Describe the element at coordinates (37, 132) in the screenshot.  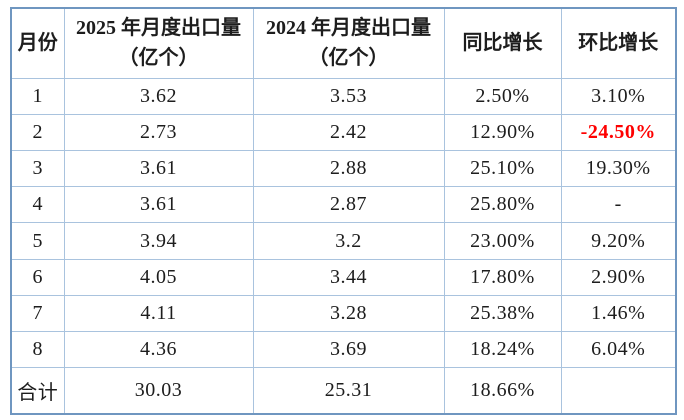
I see `cell-month: 2` at that location.